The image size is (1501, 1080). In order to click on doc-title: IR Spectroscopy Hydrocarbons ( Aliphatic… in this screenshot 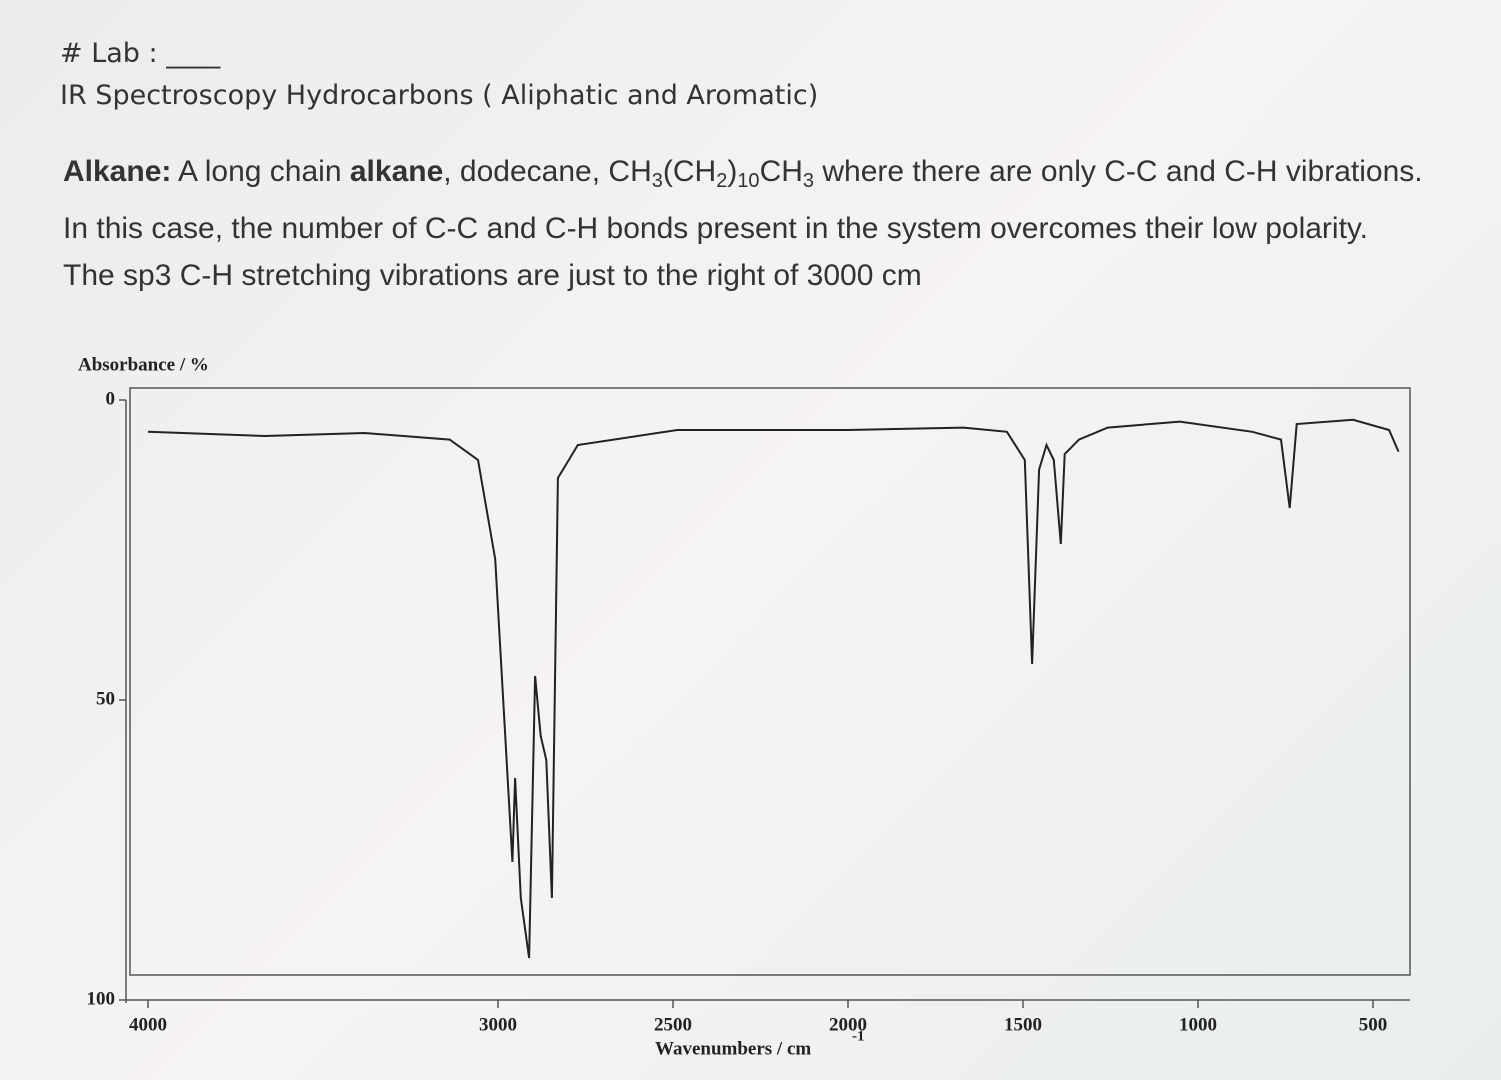, I will do `click(439, 95)`.